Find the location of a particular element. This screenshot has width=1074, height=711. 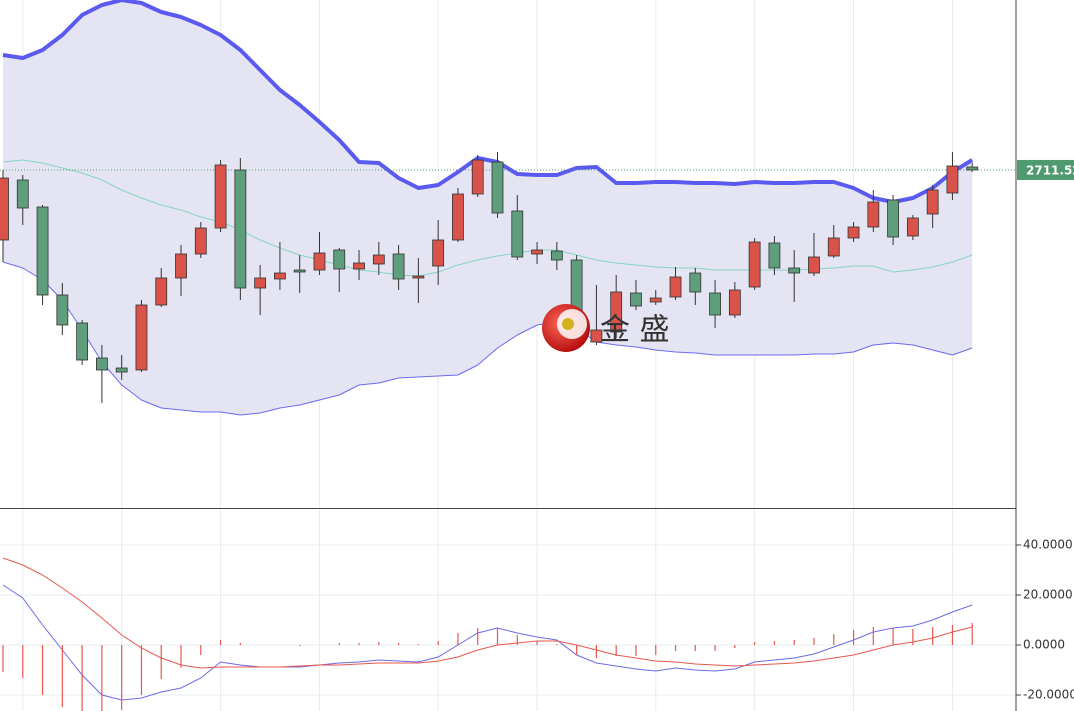

watermark: 金 盛 is located at coordinates (635, 330).